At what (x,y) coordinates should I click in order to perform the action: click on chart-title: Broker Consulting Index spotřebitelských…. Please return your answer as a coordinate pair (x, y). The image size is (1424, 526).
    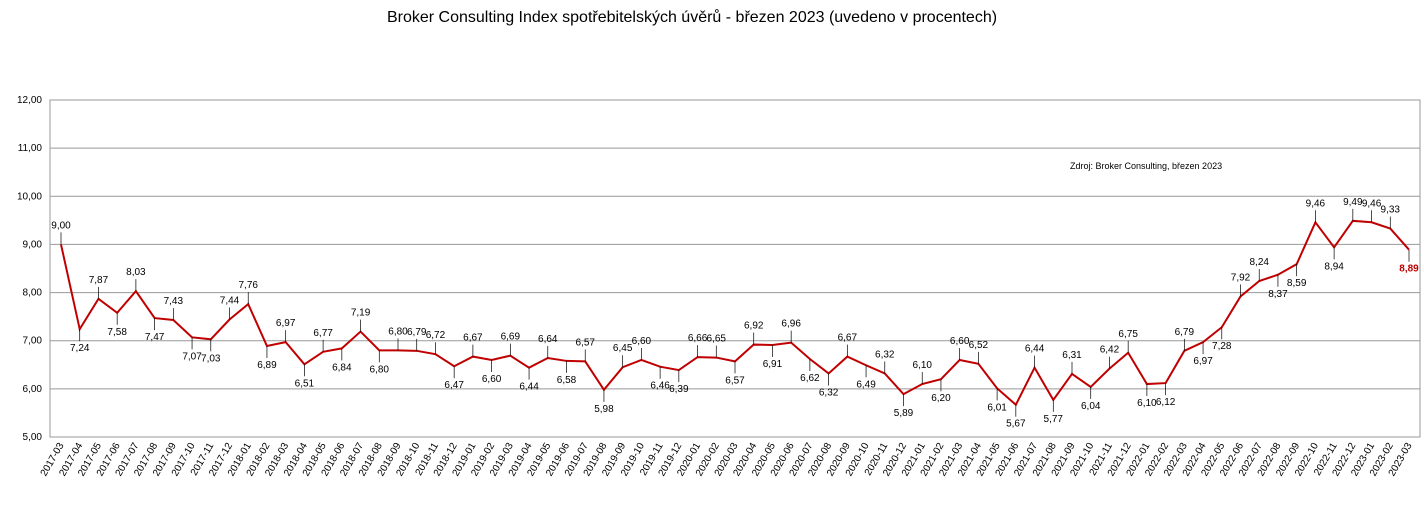
    Looking at the image, I should click on (692, 17).